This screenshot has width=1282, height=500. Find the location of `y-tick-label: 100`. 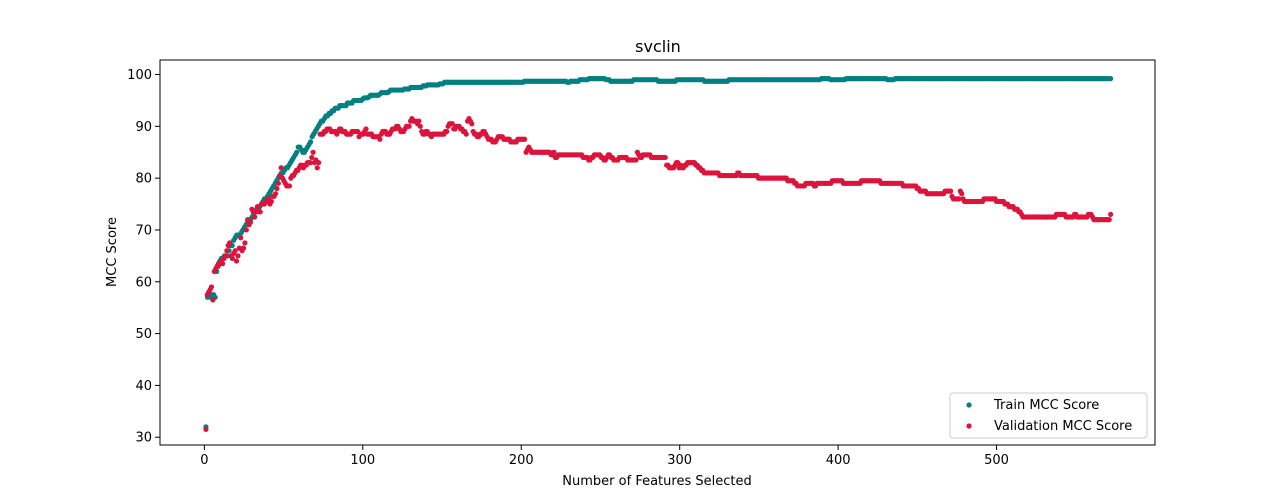

y-tick-label: 100 is located at coordinates (139, 75).